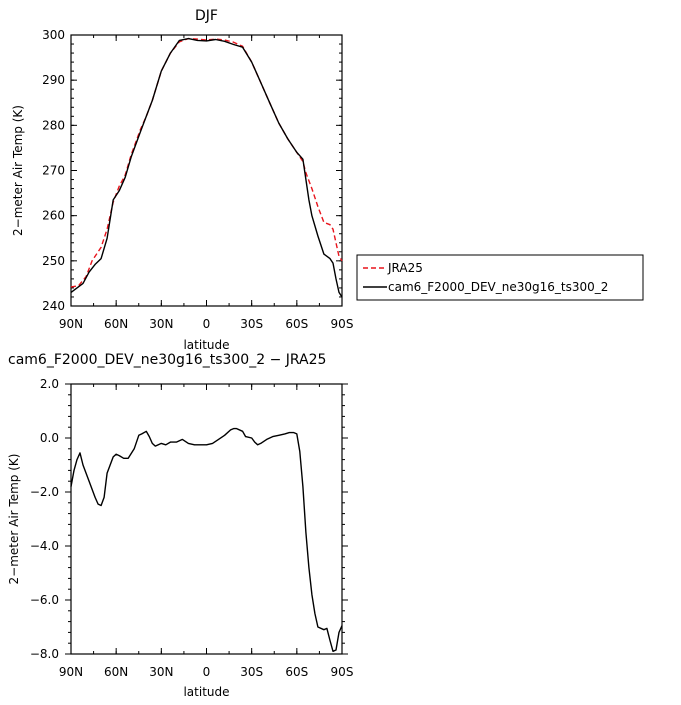 Image resolution: width=681 pixels, height=705 pixels. I want to click on y-tick-label: −6.0, so click(44, 600).